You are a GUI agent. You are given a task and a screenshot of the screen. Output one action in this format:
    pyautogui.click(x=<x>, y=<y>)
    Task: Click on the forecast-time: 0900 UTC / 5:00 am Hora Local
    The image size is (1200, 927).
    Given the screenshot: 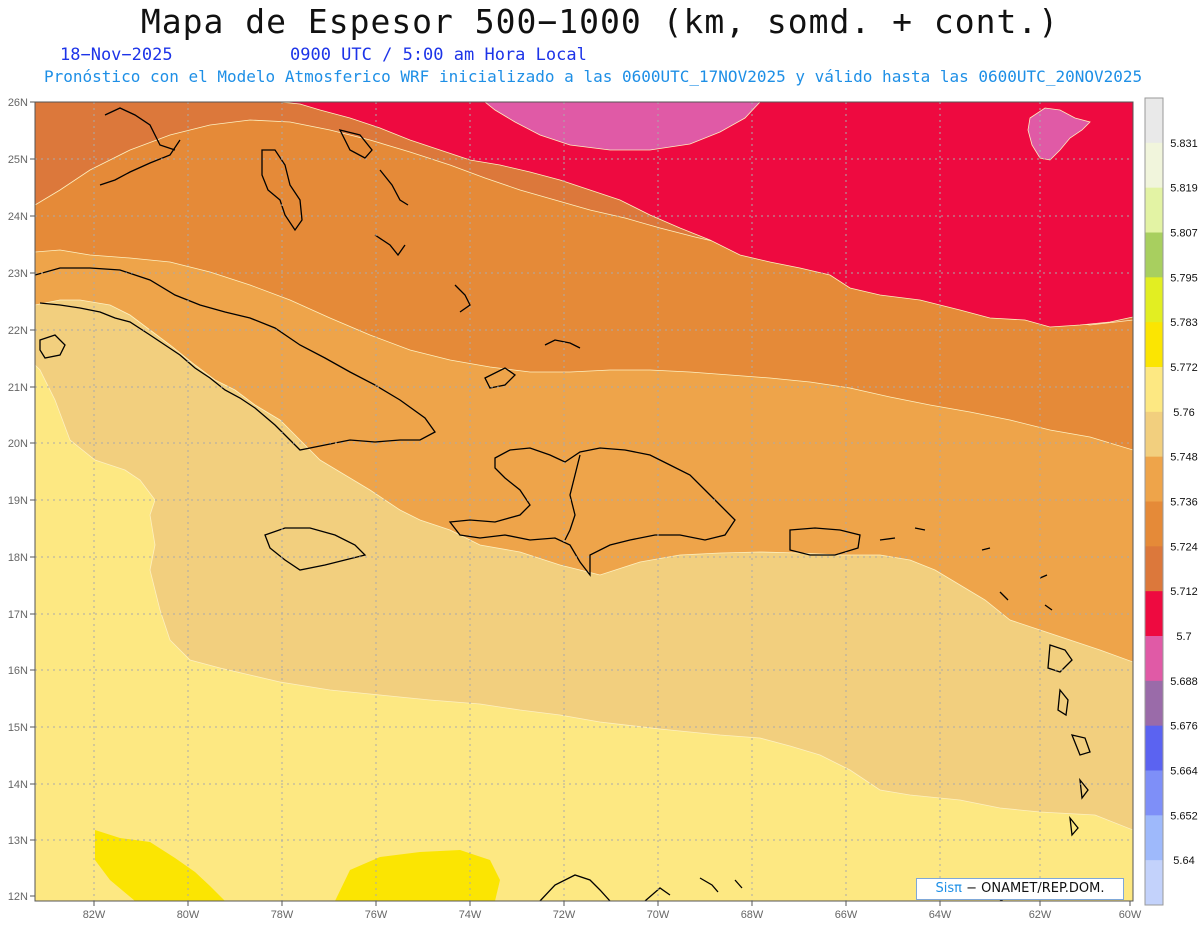 What is the action you would take?
    pyautogui.click(x=438, y=55)
    